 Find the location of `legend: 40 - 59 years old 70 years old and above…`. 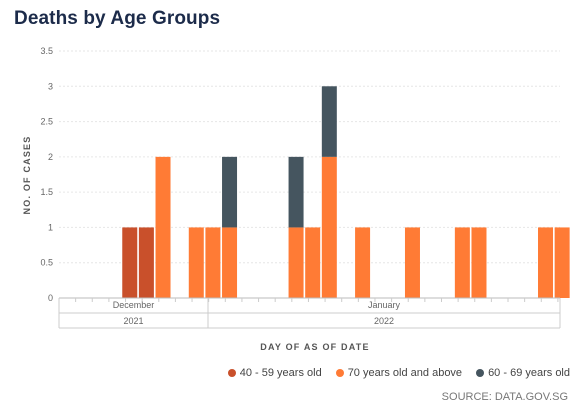

legend: 40 - 59 years old 70 years old and above… is located at coordinates (398, 373).